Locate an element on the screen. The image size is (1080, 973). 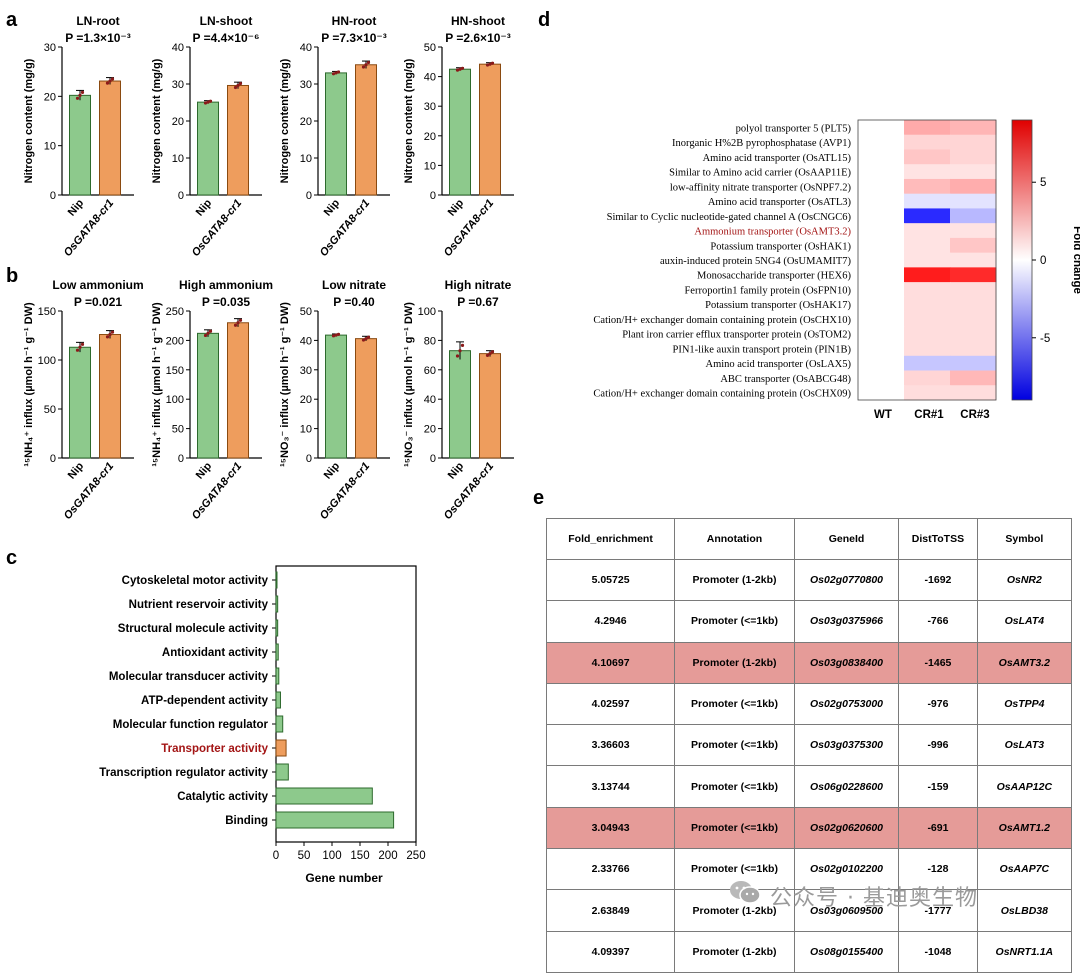
p-value-label: P =0.035 is located at coordinates (226, 302).